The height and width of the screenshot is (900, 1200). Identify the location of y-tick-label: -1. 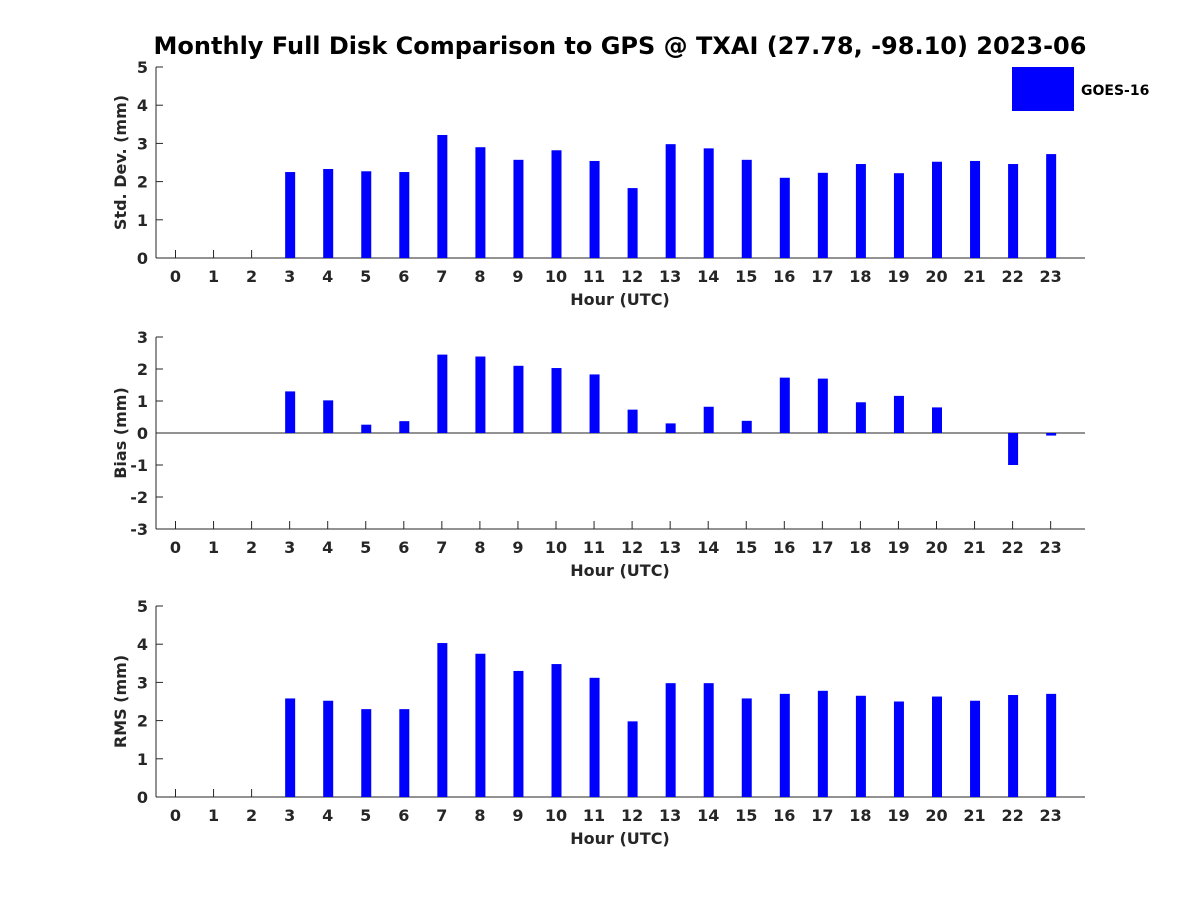
(139, 465).